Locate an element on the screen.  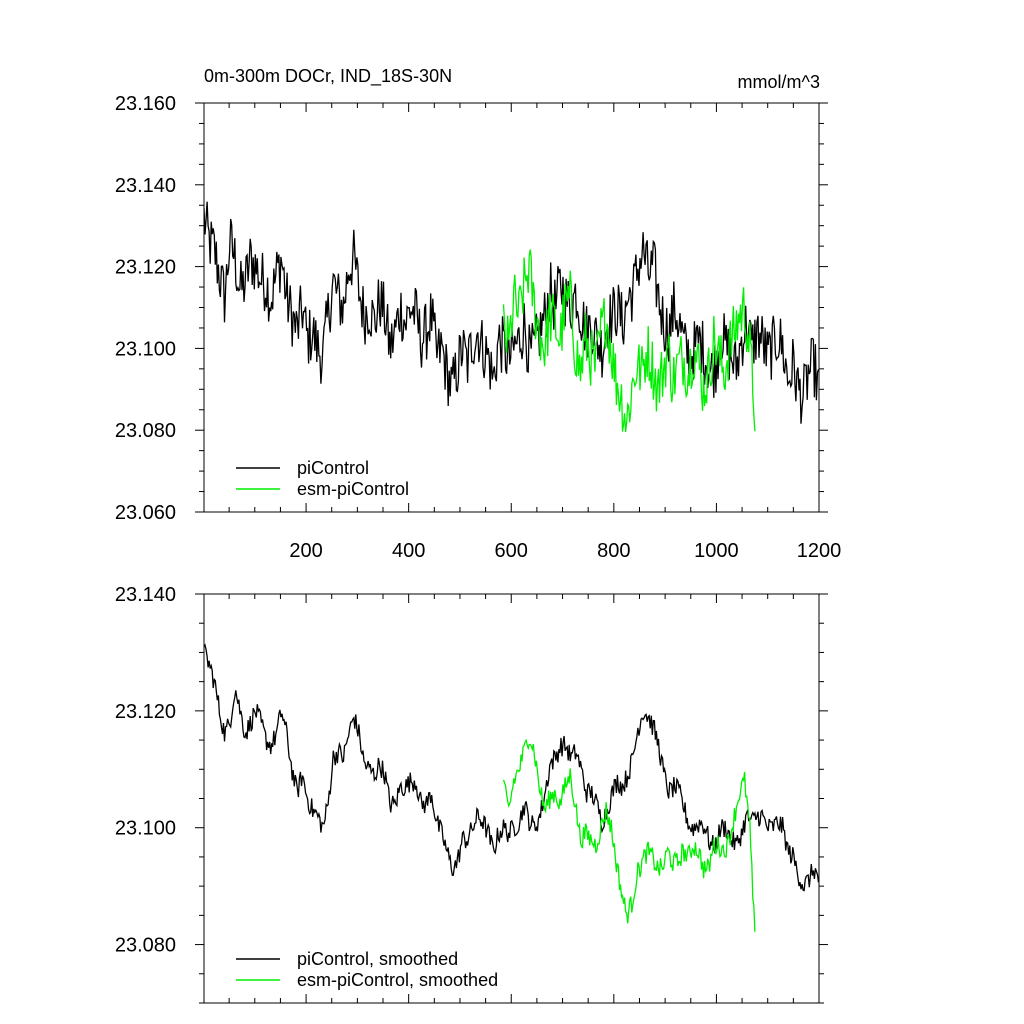
y-tick-label: 23.160 is located at coordinates (145, 104).